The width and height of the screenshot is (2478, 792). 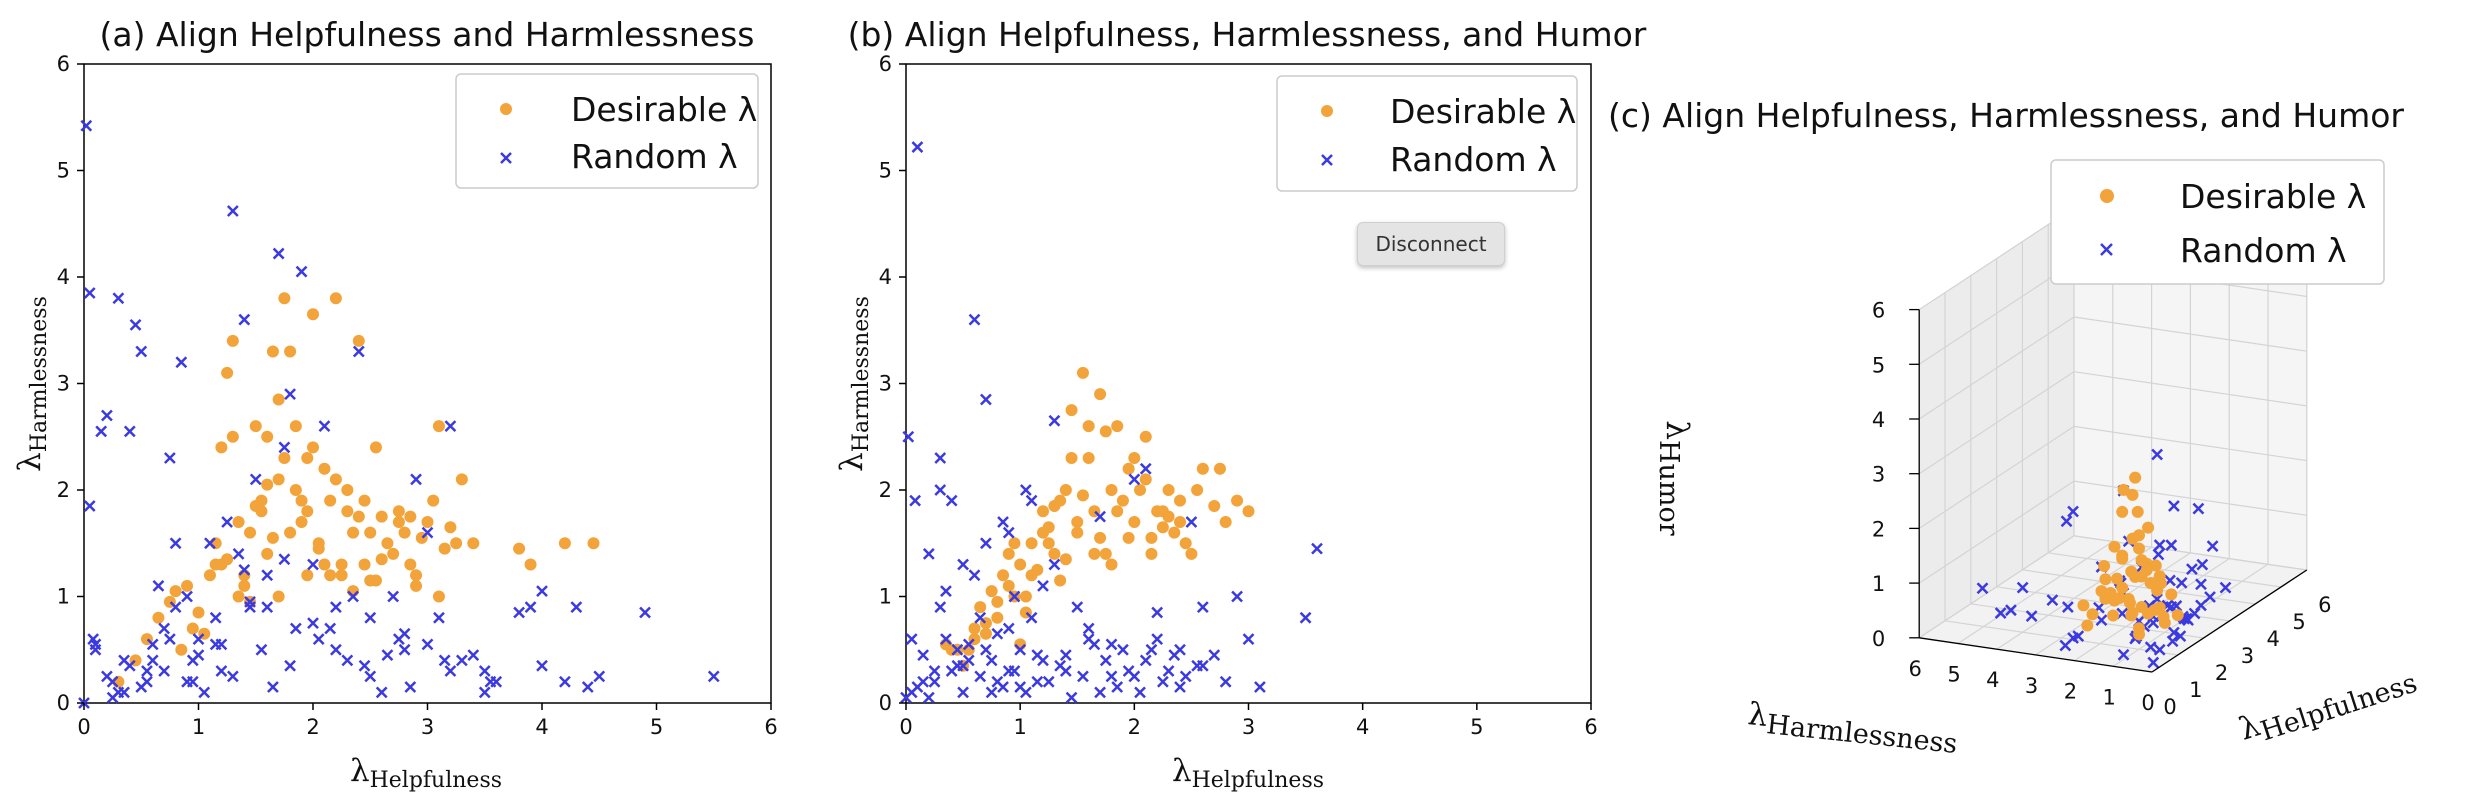 What do you see at coordinates (664, 109) in the screenshot?
I see `legend-desirable-label: Desirable λ` at bounding box center [664, 109].